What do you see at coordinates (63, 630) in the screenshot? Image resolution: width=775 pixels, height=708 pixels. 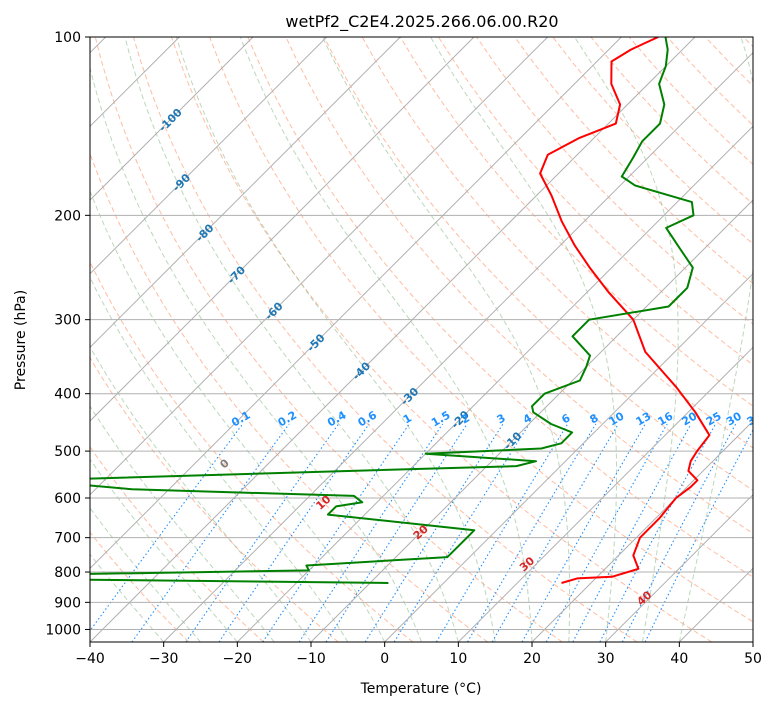 I see `y-tick-label: 1000` at bounding box center [63, 630].